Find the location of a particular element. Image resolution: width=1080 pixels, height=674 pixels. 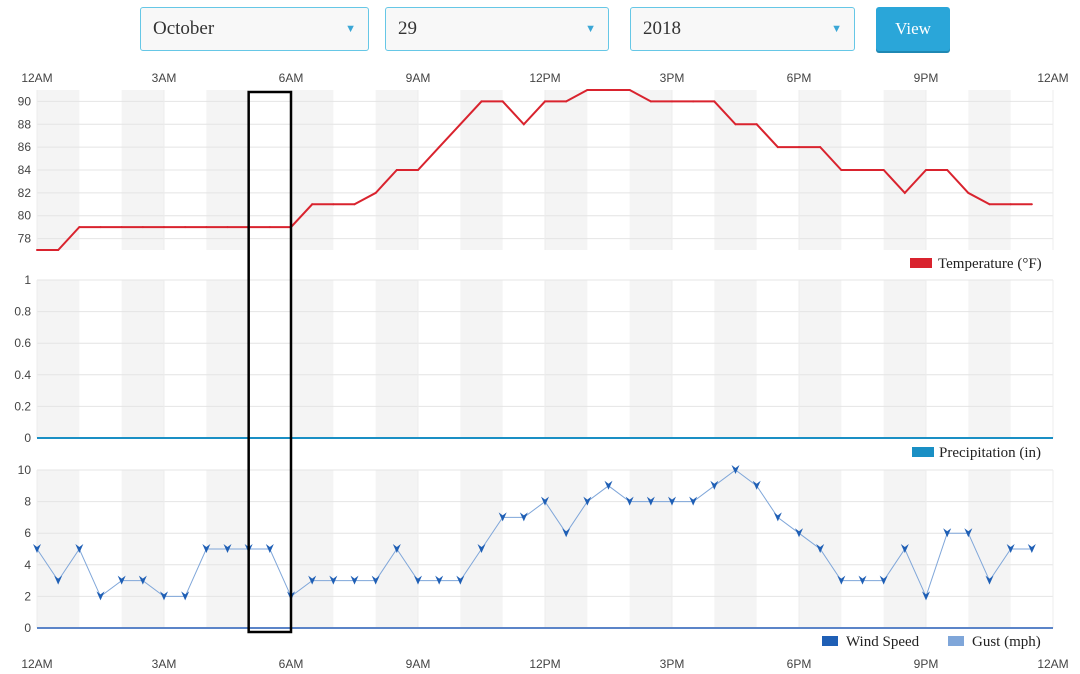

time-axis-label-top: 9AM is located at coordinates (418, 78).